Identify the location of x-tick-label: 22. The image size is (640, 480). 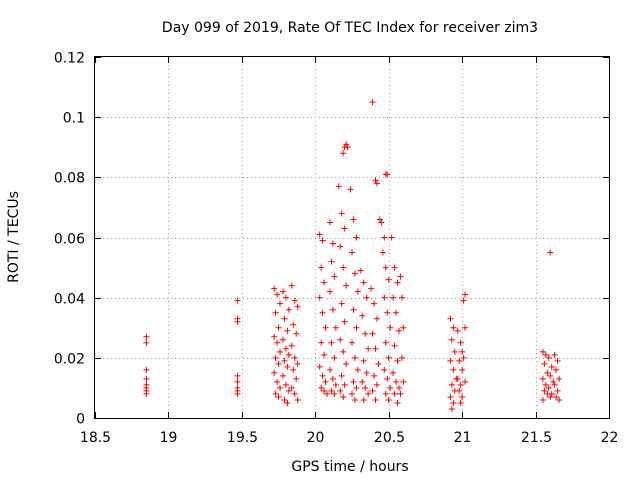
(610, 438).